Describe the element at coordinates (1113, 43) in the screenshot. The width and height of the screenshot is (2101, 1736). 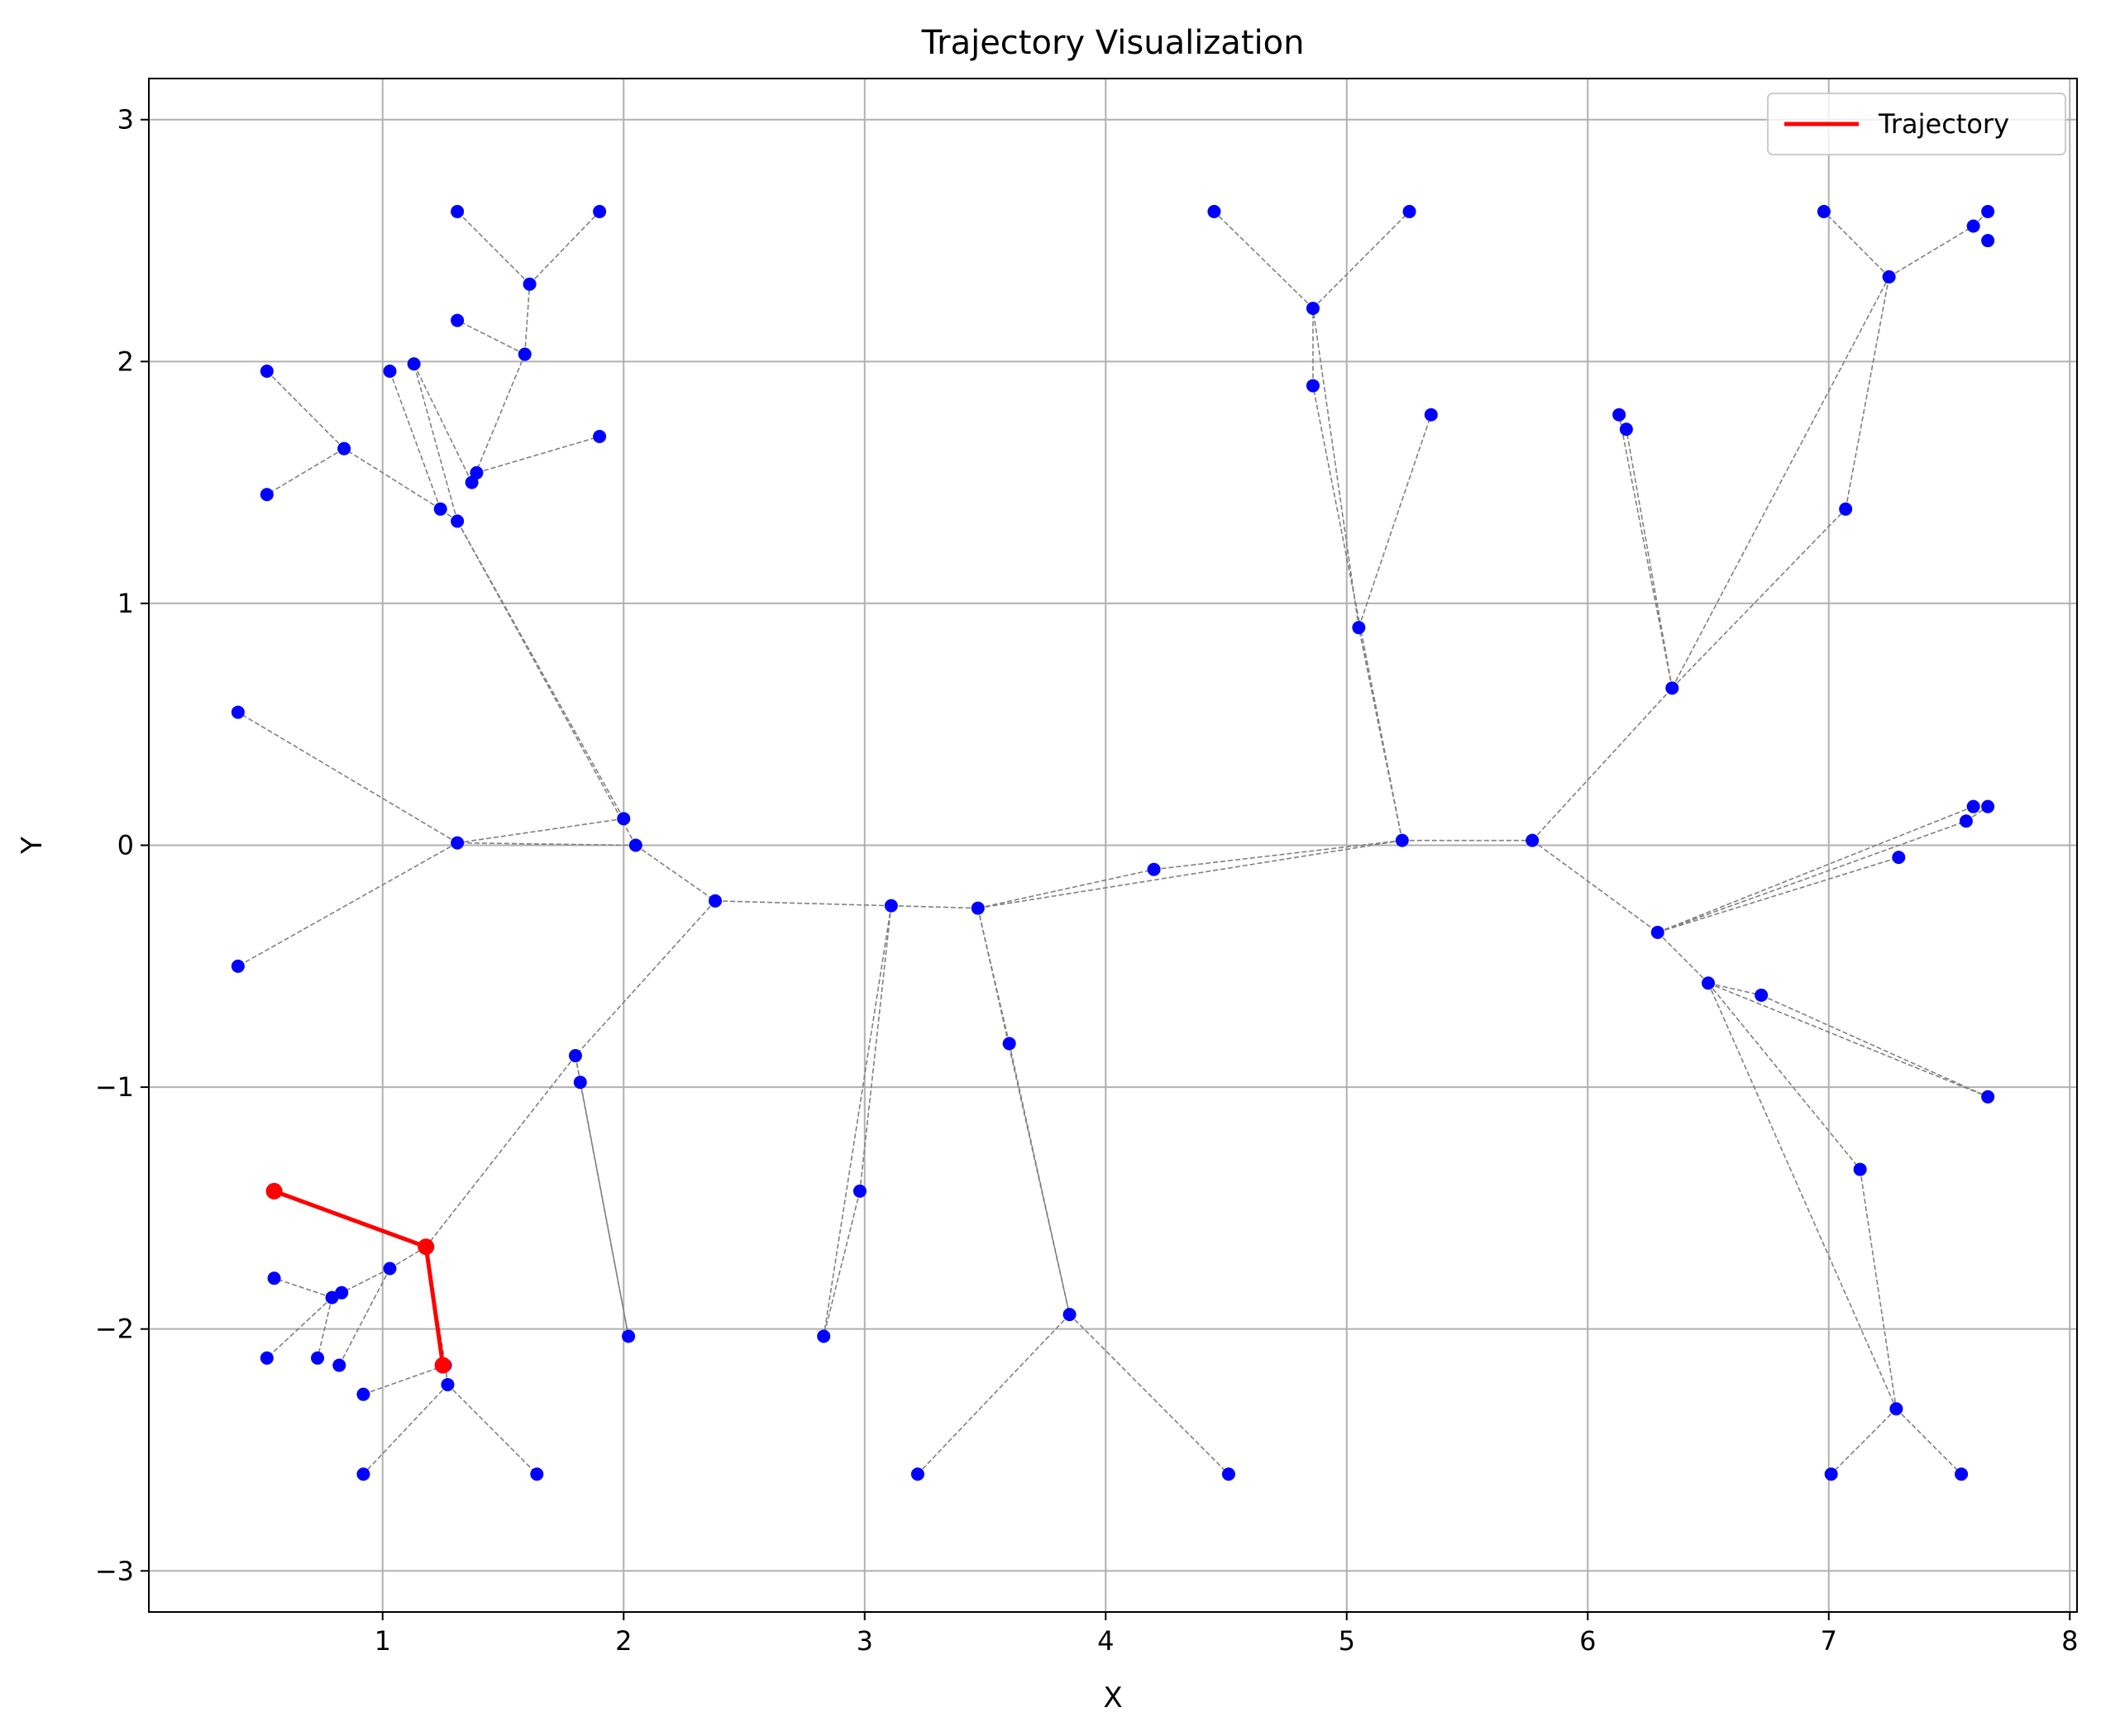
I see `chart-title: Trajectory Visualization` at that location.